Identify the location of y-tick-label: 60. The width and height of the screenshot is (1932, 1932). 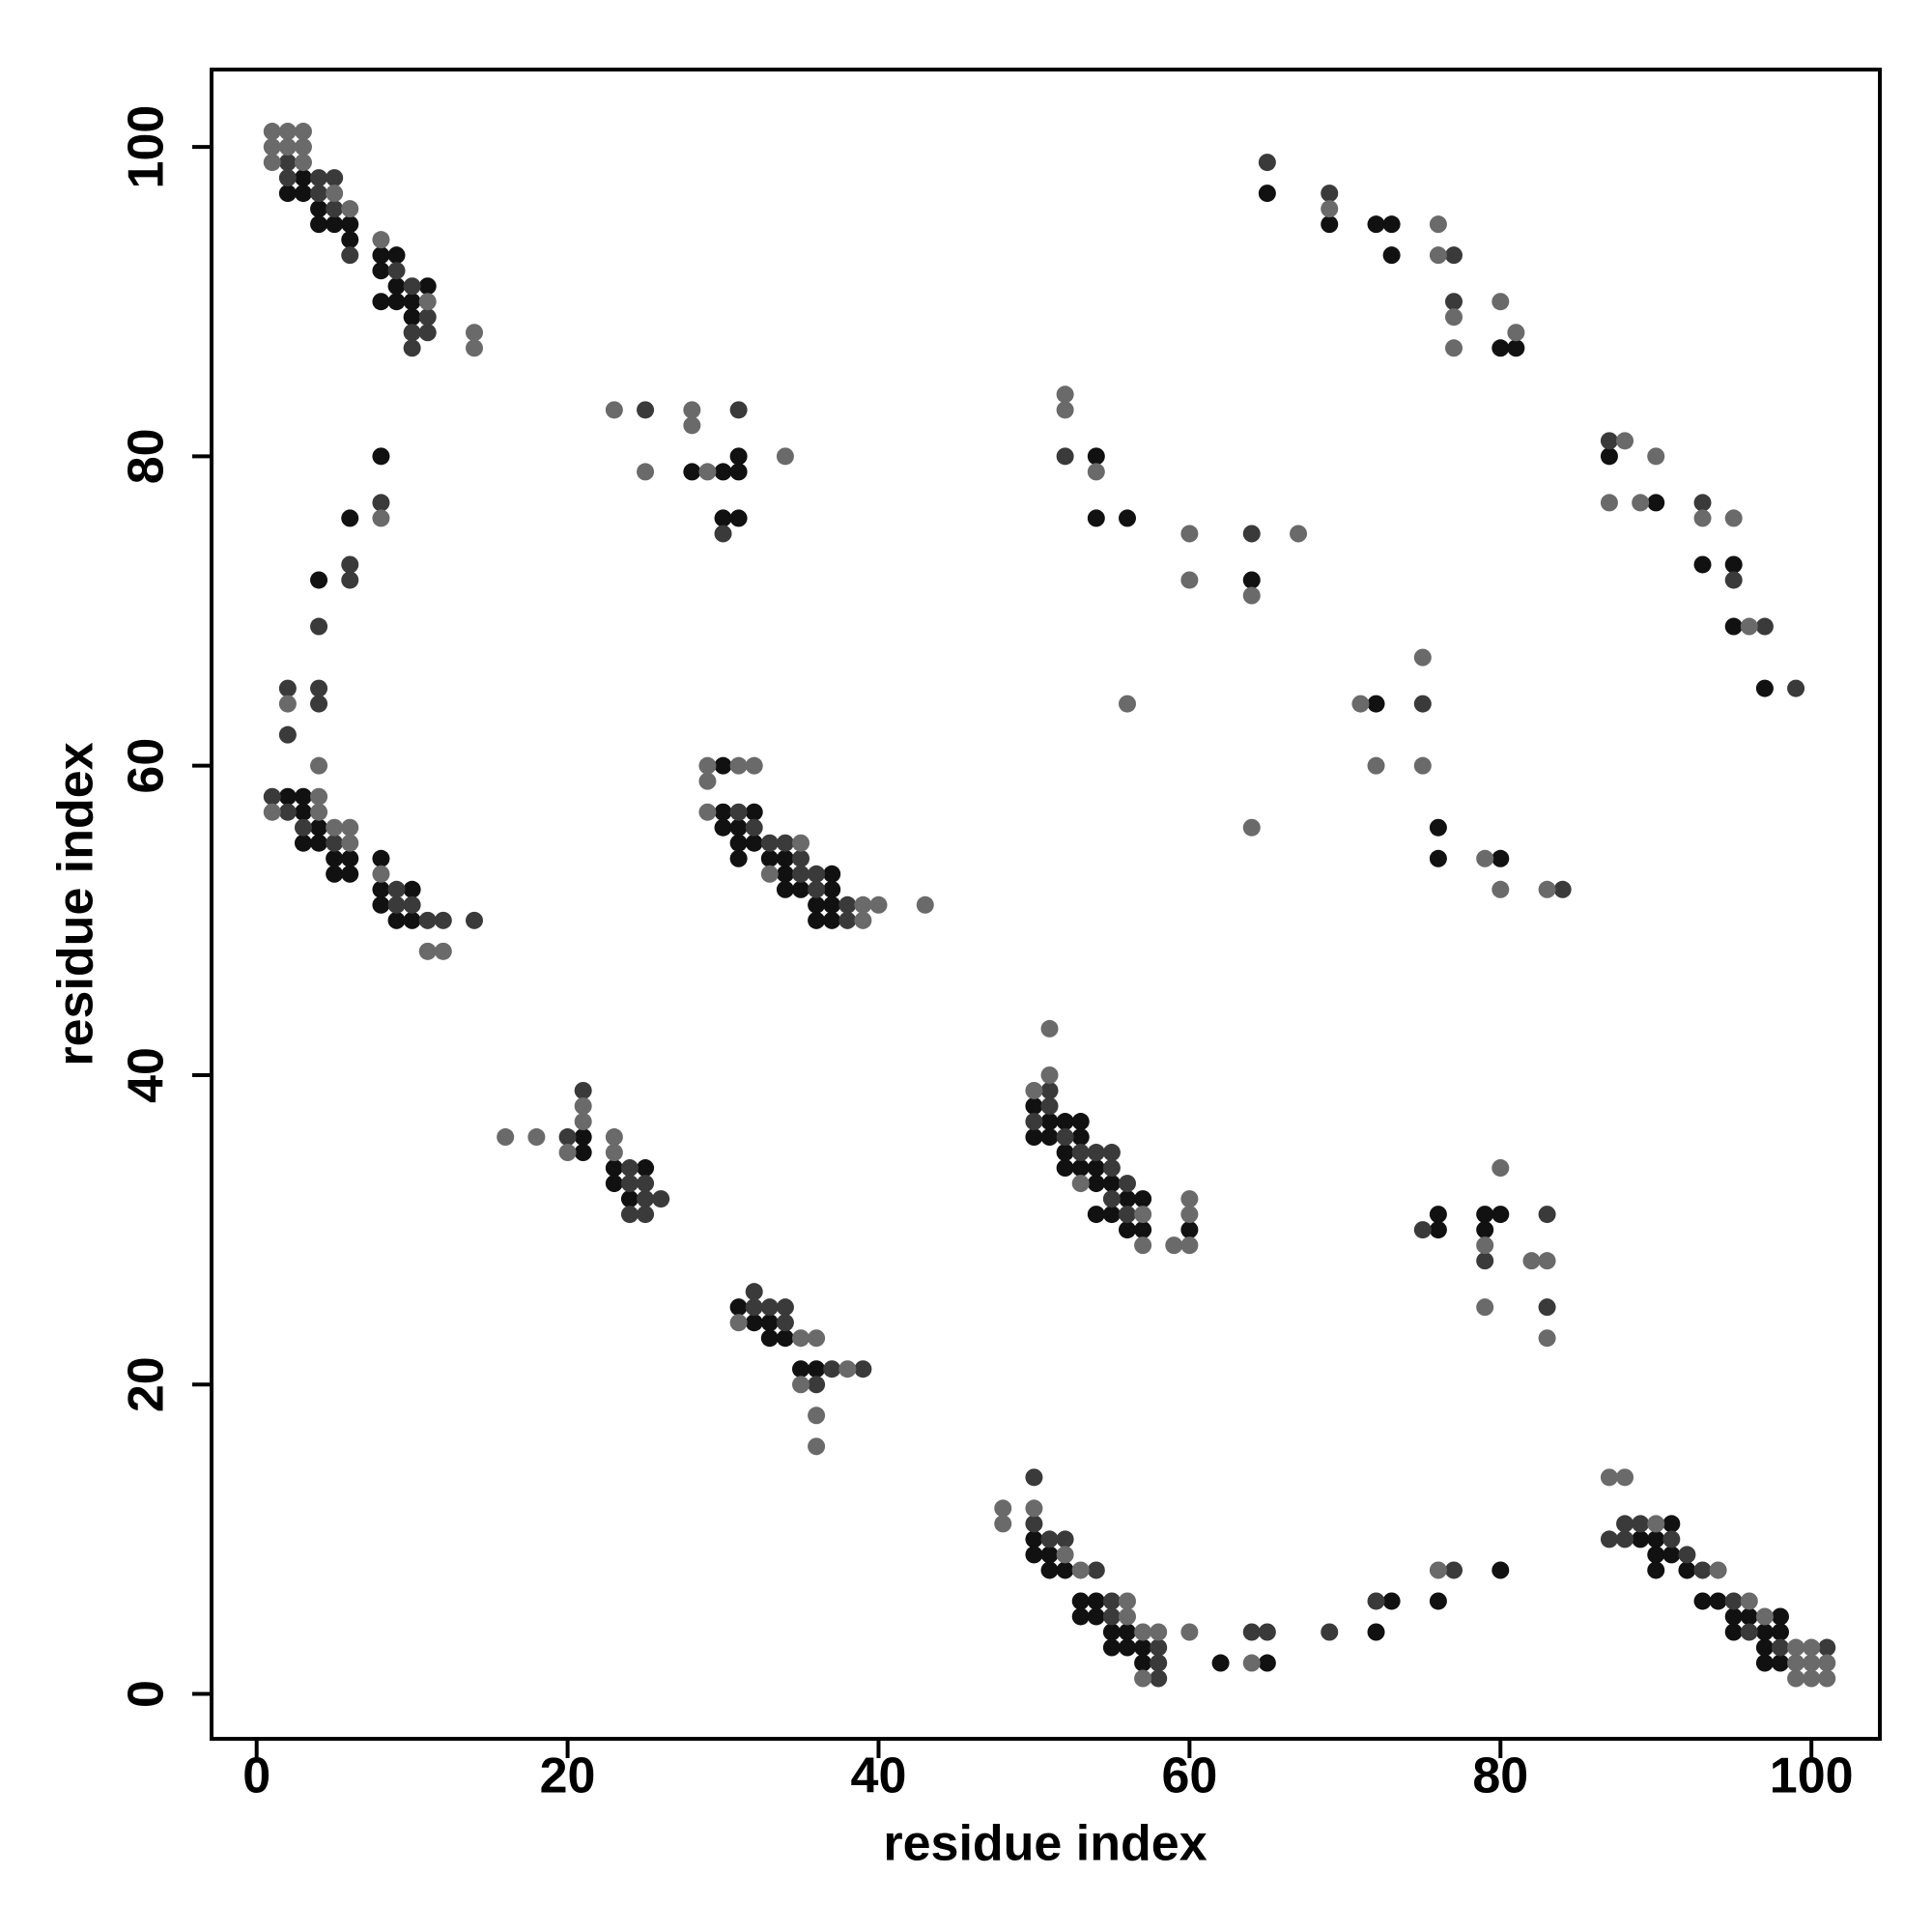
(147, 766).